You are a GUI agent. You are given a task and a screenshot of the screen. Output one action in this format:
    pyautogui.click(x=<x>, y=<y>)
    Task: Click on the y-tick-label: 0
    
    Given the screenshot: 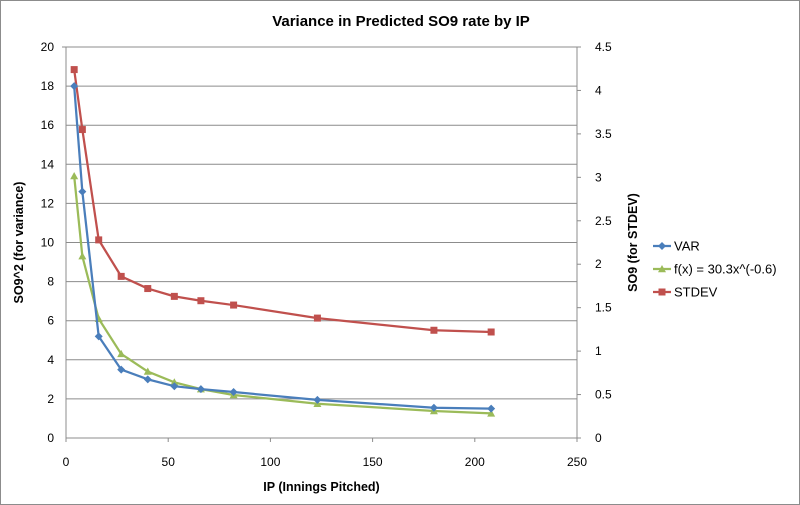 What is the action you would take?
    pyautogui.click(x=50, y=438)
    